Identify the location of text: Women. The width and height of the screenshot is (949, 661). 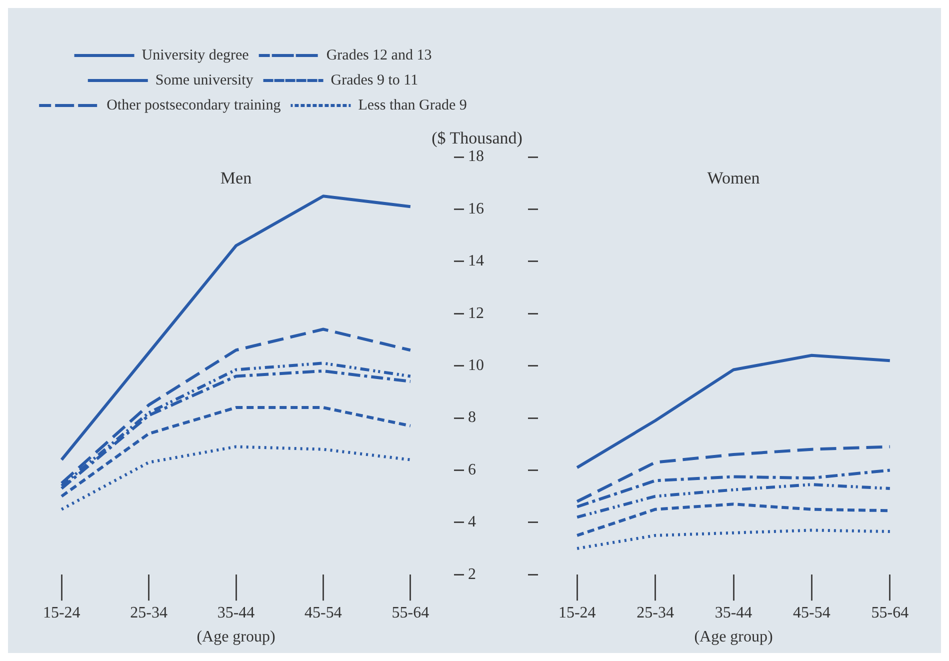
(733, 178).